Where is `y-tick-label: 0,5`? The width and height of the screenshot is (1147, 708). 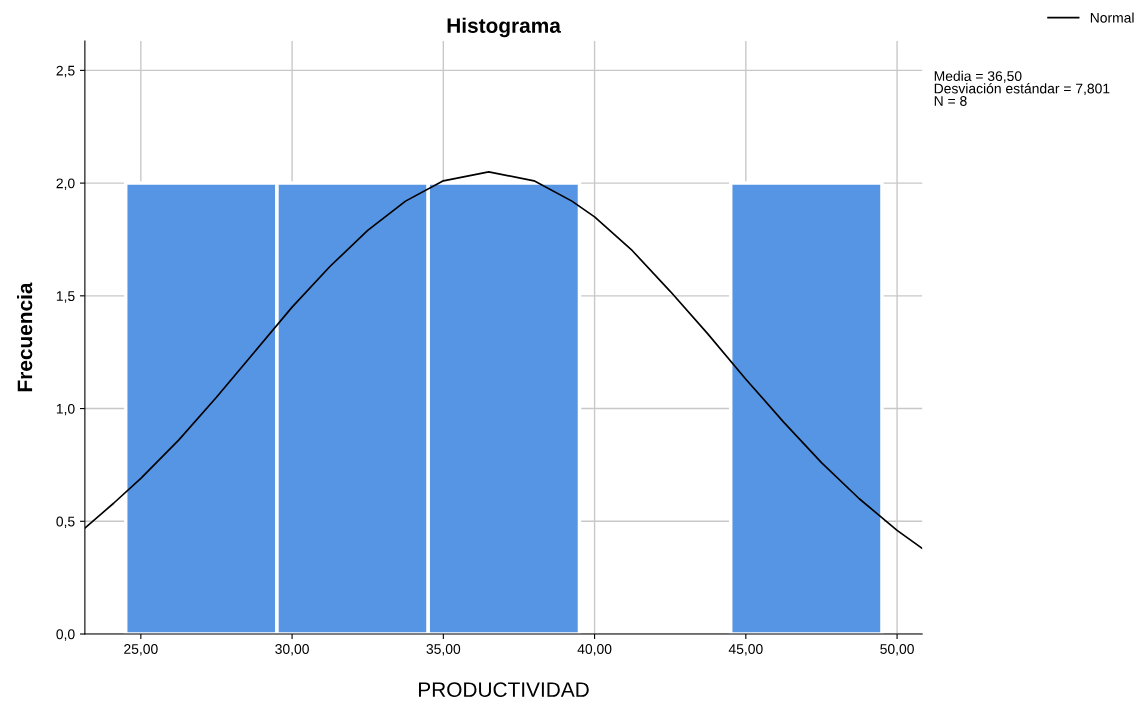
y-tick-label: 0,5 is located at coordinates (65, 522).